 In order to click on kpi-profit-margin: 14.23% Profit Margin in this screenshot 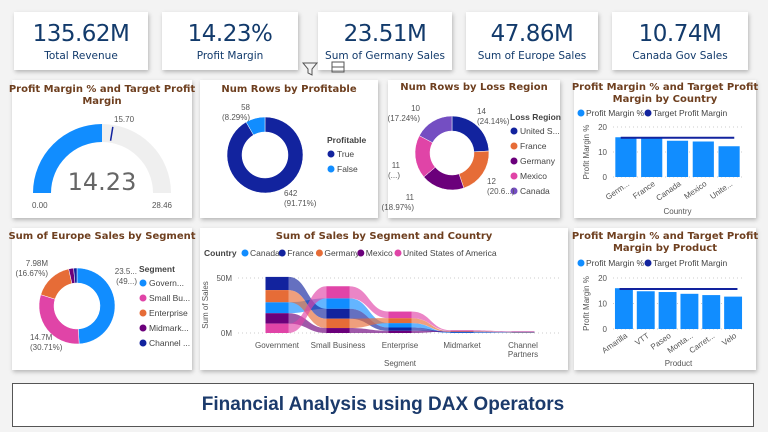, I will do `click(230, 41)`.